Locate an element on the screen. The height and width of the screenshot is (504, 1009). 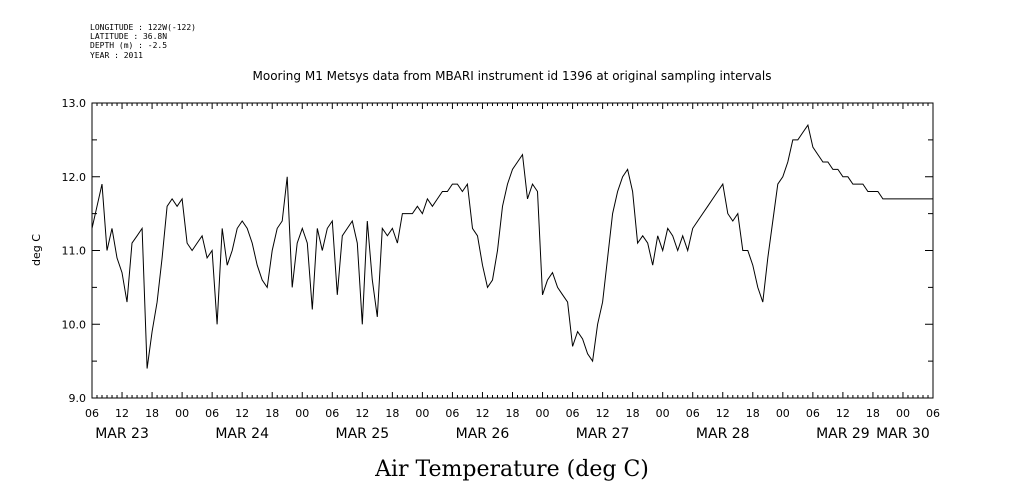
y-tick-label: 12.0 is located at coordinates (74, 177).